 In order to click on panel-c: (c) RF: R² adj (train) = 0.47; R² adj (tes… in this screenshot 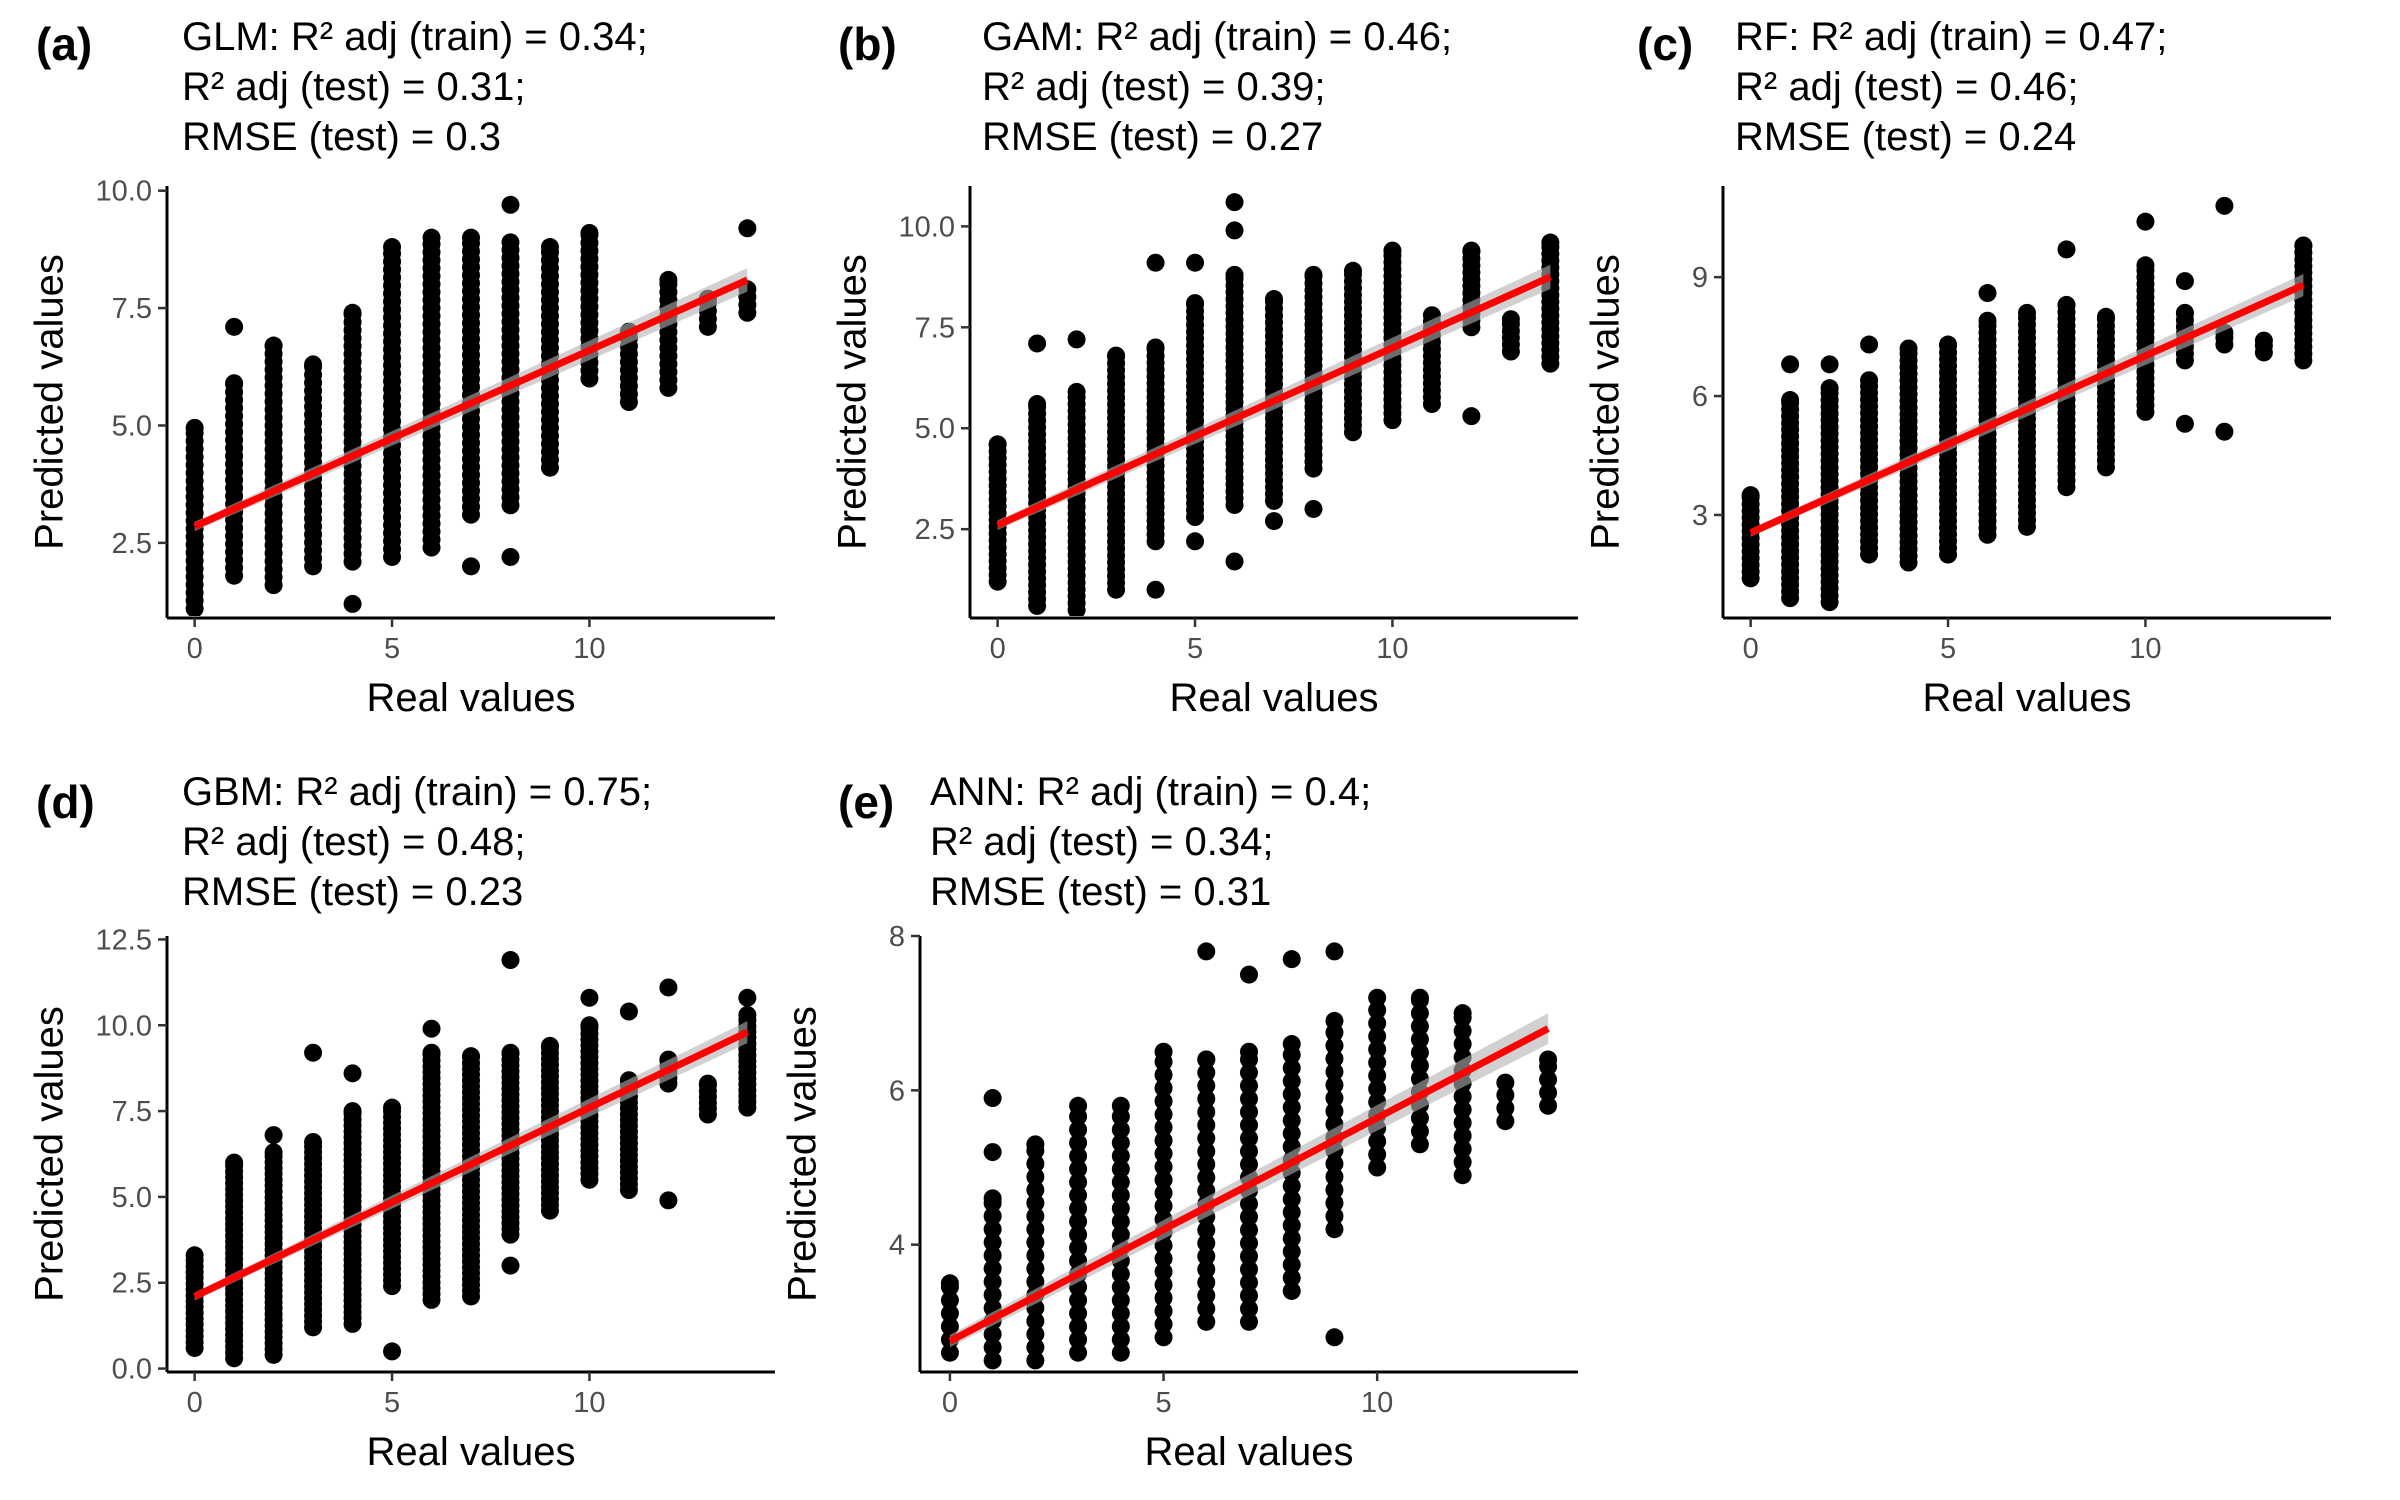, I will do `click(1957, 367)`.